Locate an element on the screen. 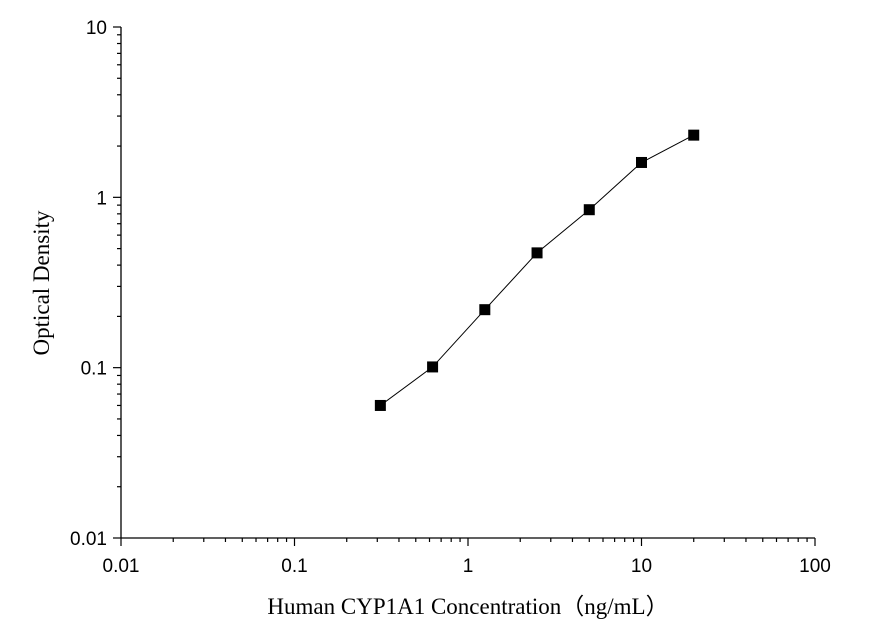  y-tick-label: 10 is located at coordinates (96, 28).